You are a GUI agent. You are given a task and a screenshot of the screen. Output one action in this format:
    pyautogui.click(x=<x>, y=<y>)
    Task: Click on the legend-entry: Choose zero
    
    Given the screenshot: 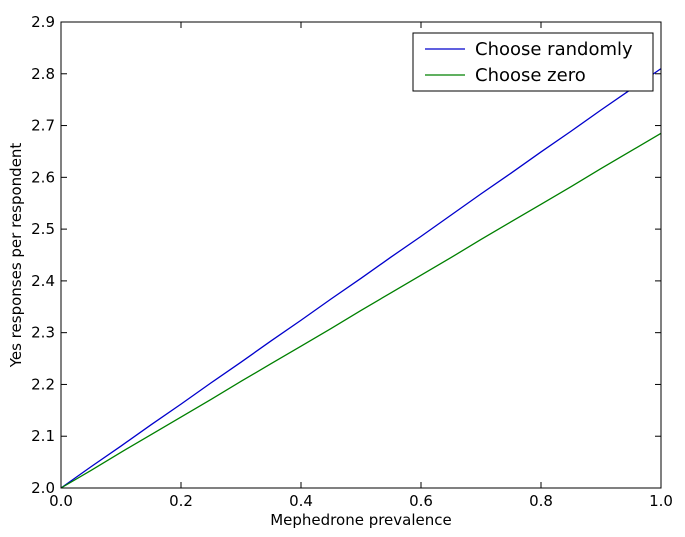 What is the action you would take?
    pyautogui.click(x=530, y=75)
    